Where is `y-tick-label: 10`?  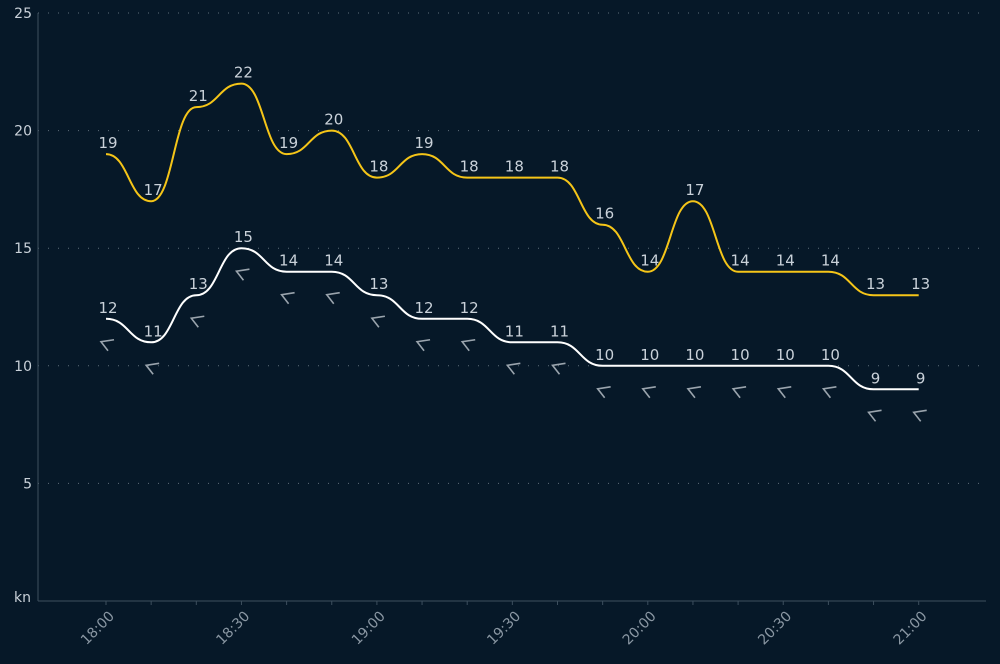 y-tick-label: 10 is located at coordinates (23, 367).